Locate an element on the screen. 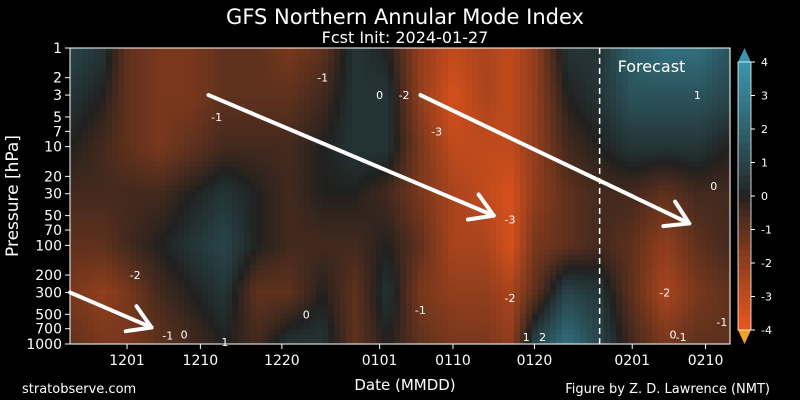 This screenshot has width=800, height=400. chart-subtitle: Fcst Init: 2024-01-27 is located at coordinates (405, 37).